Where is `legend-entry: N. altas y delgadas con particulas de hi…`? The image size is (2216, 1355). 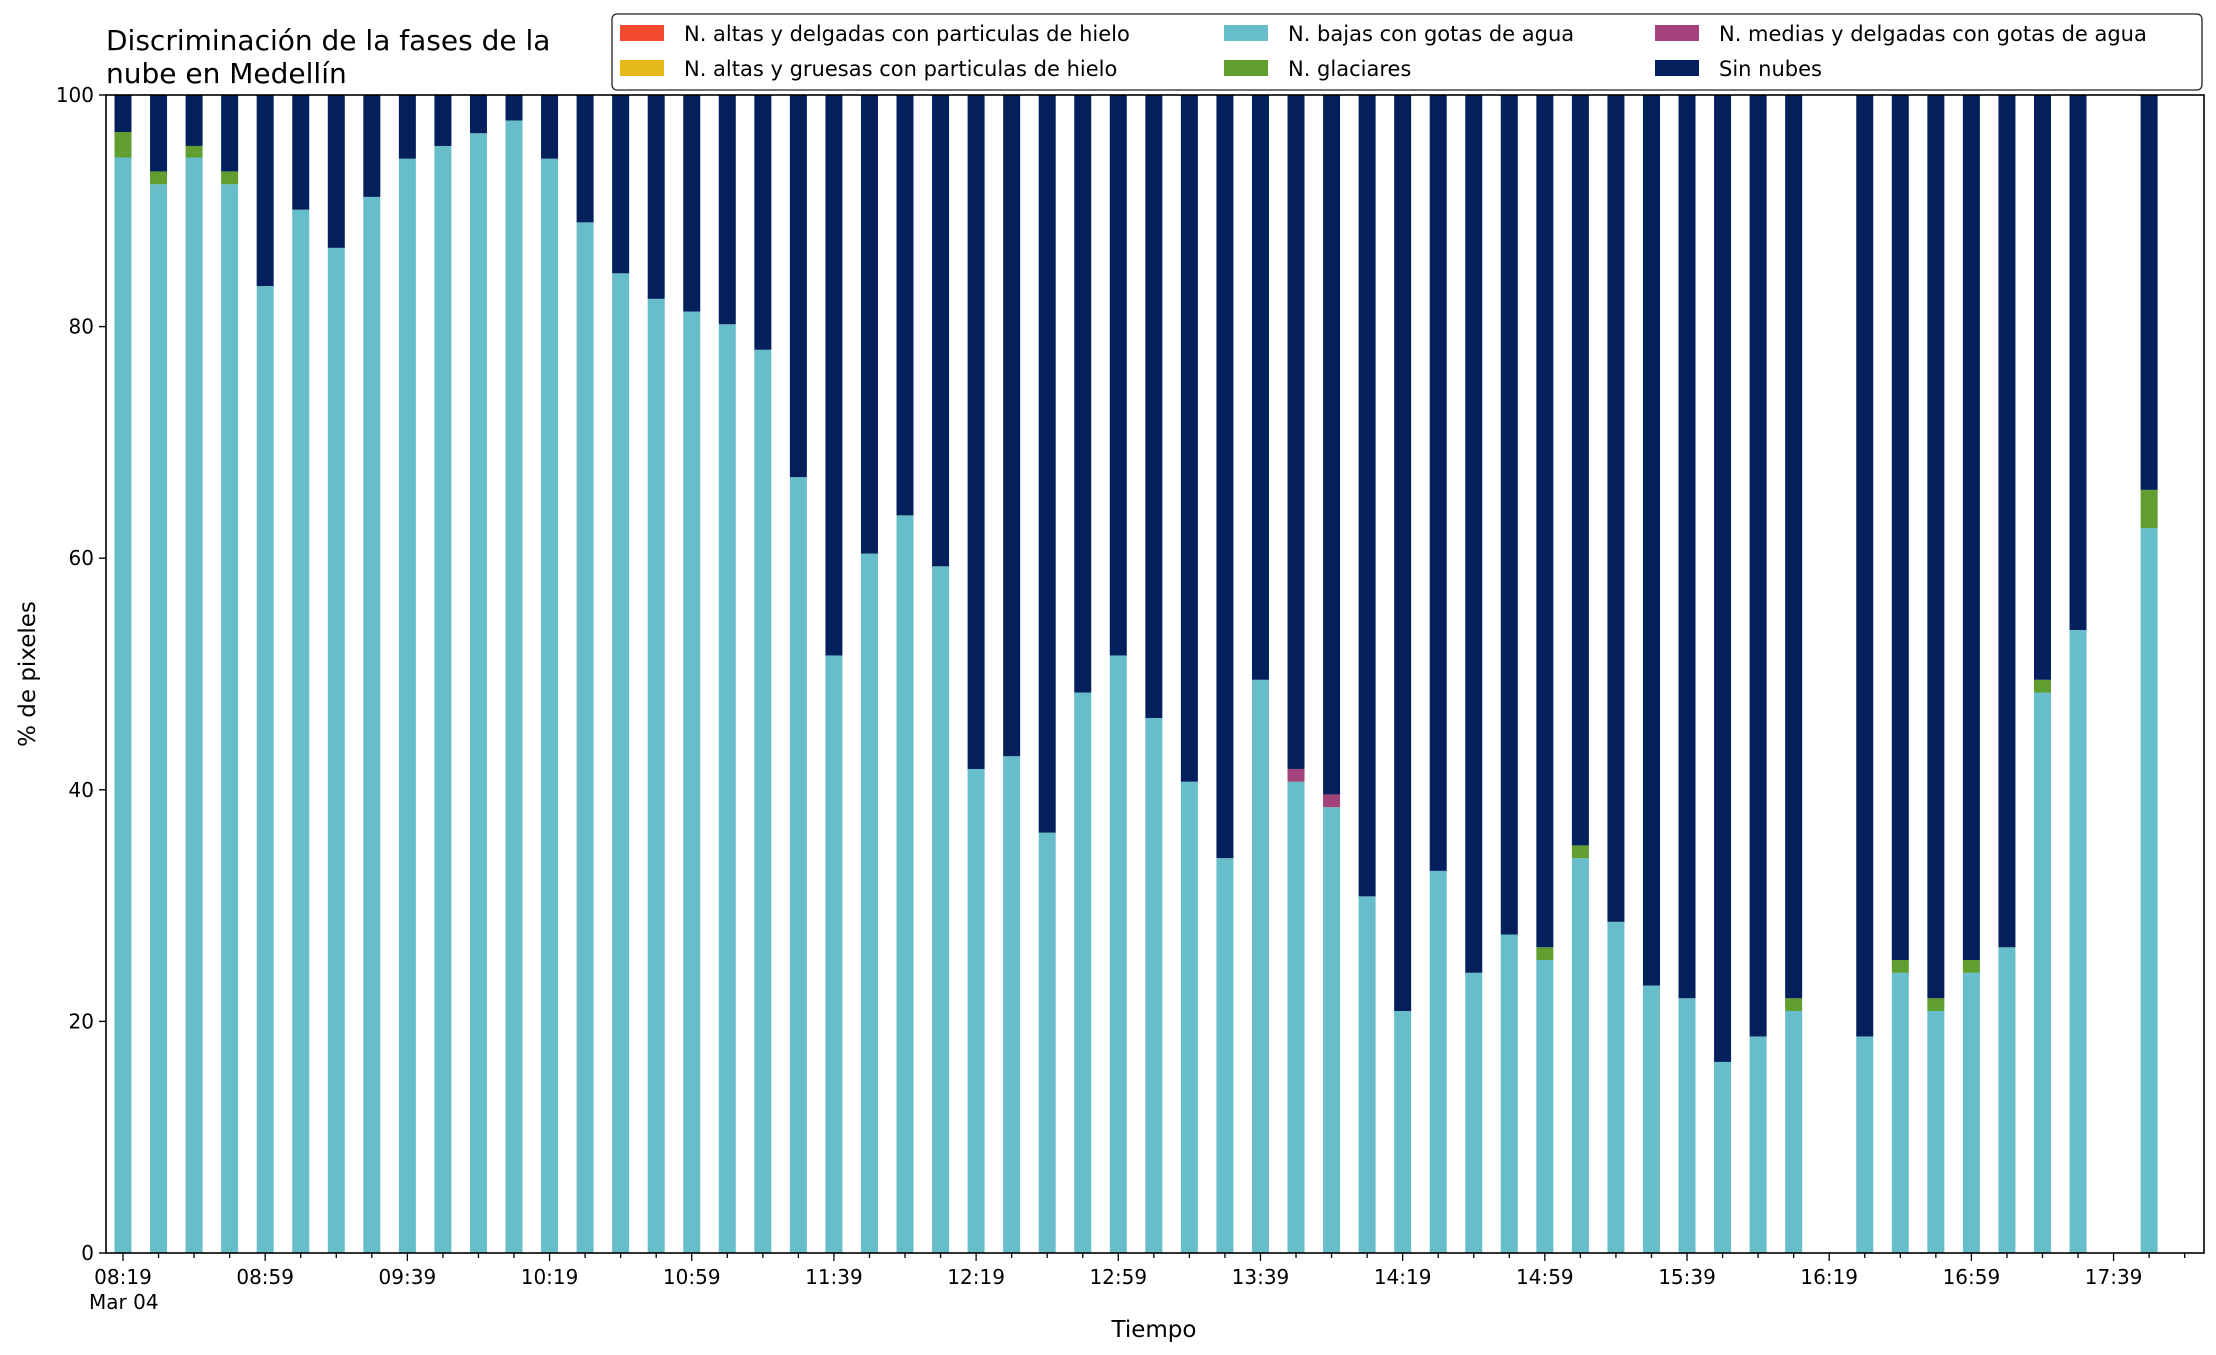 legend-entry: N. altas y delgadas con particulas de hi… is located at coordinates (875, 34).